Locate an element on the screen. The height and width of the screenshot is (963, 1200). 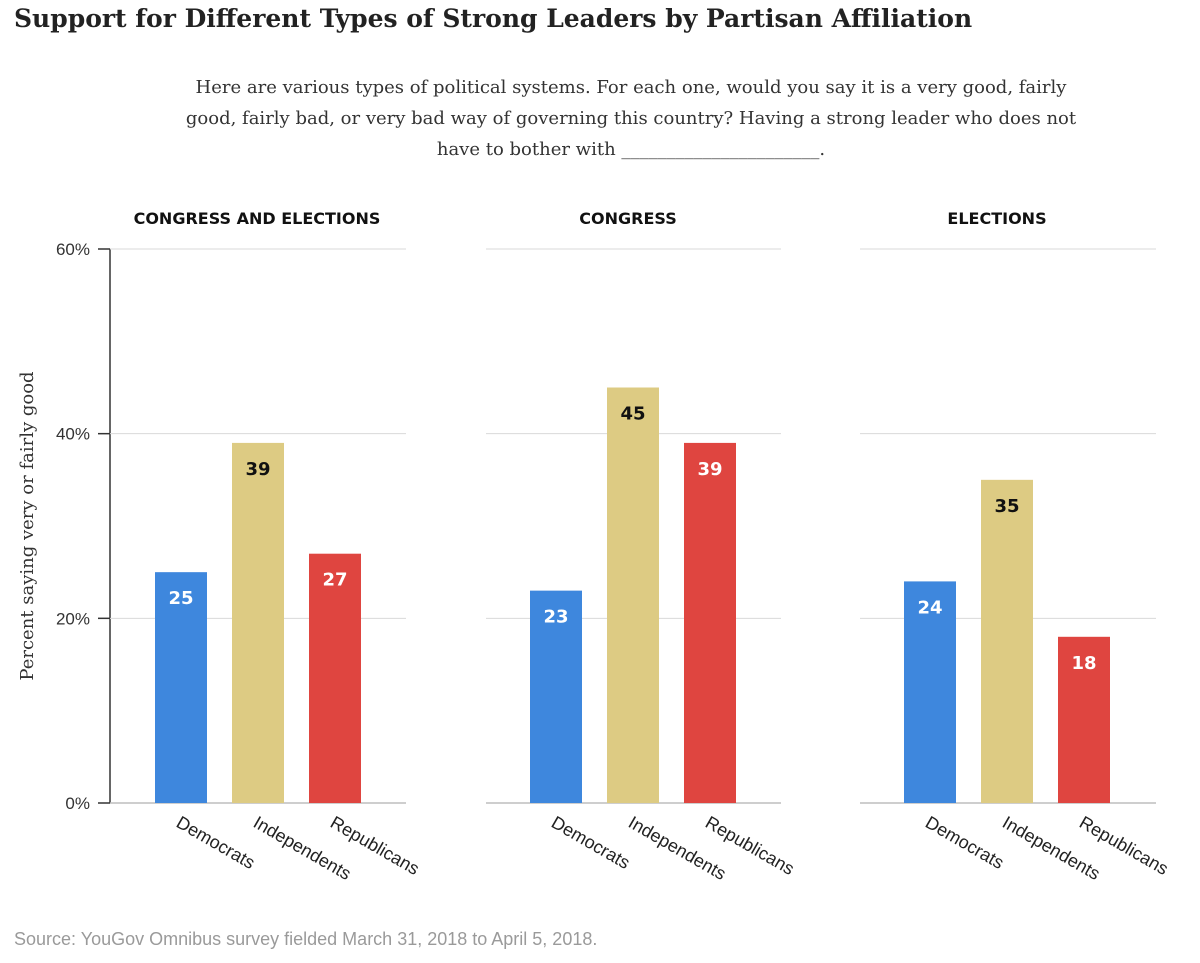
value-label: 25 is located at coordinates (180, 598).